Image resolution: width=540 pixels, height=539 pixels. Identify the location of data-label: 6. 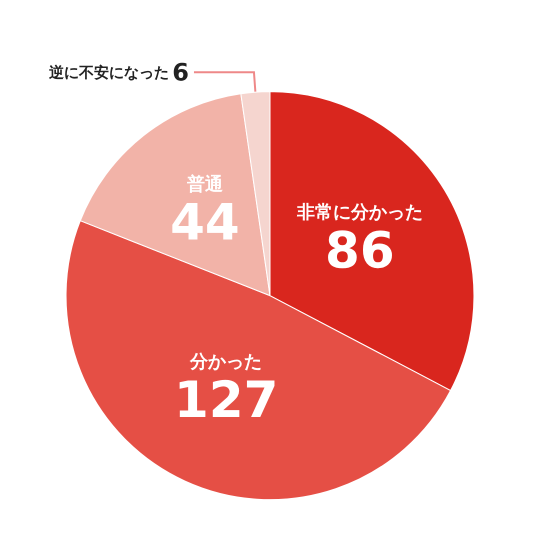
(180, 72).